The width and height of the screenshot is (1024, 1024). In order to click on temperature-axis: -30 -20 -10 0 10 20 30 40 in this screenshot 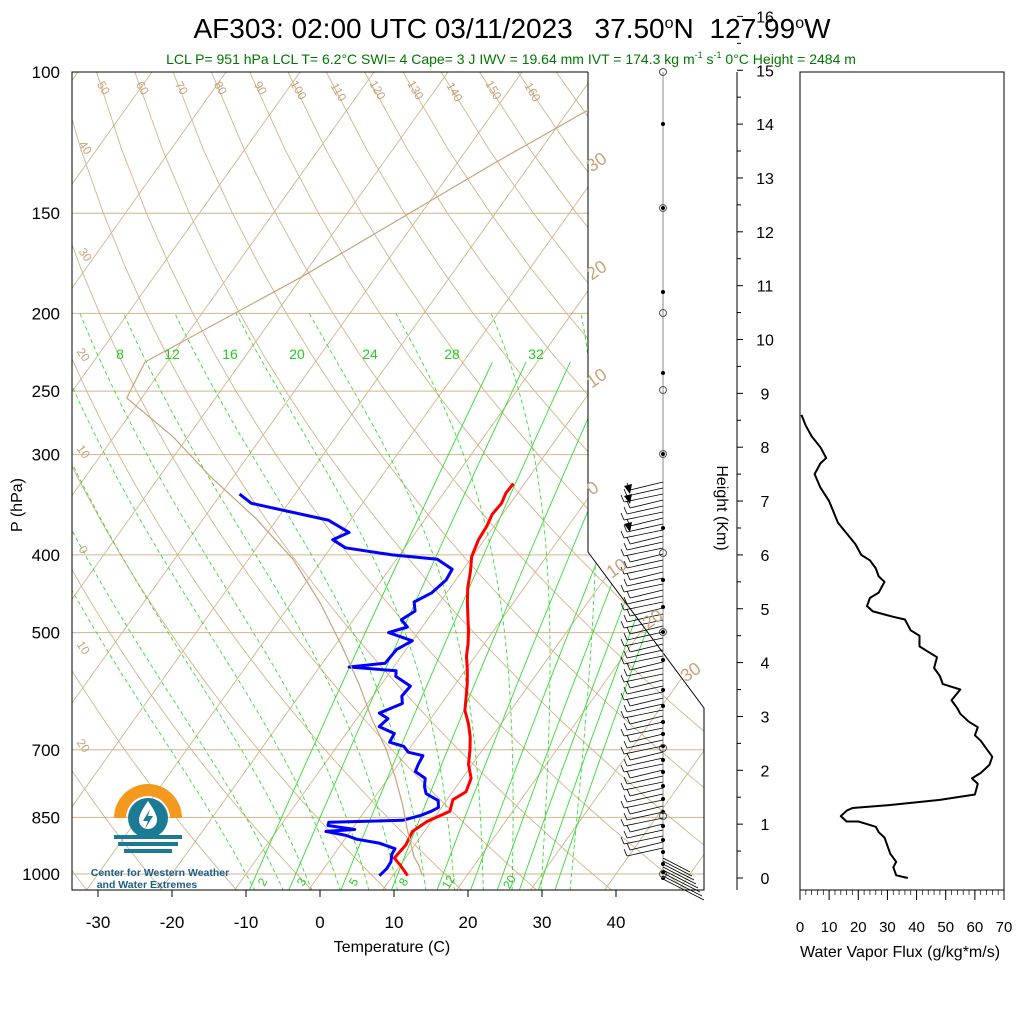, I will do `click(355, 911)`.